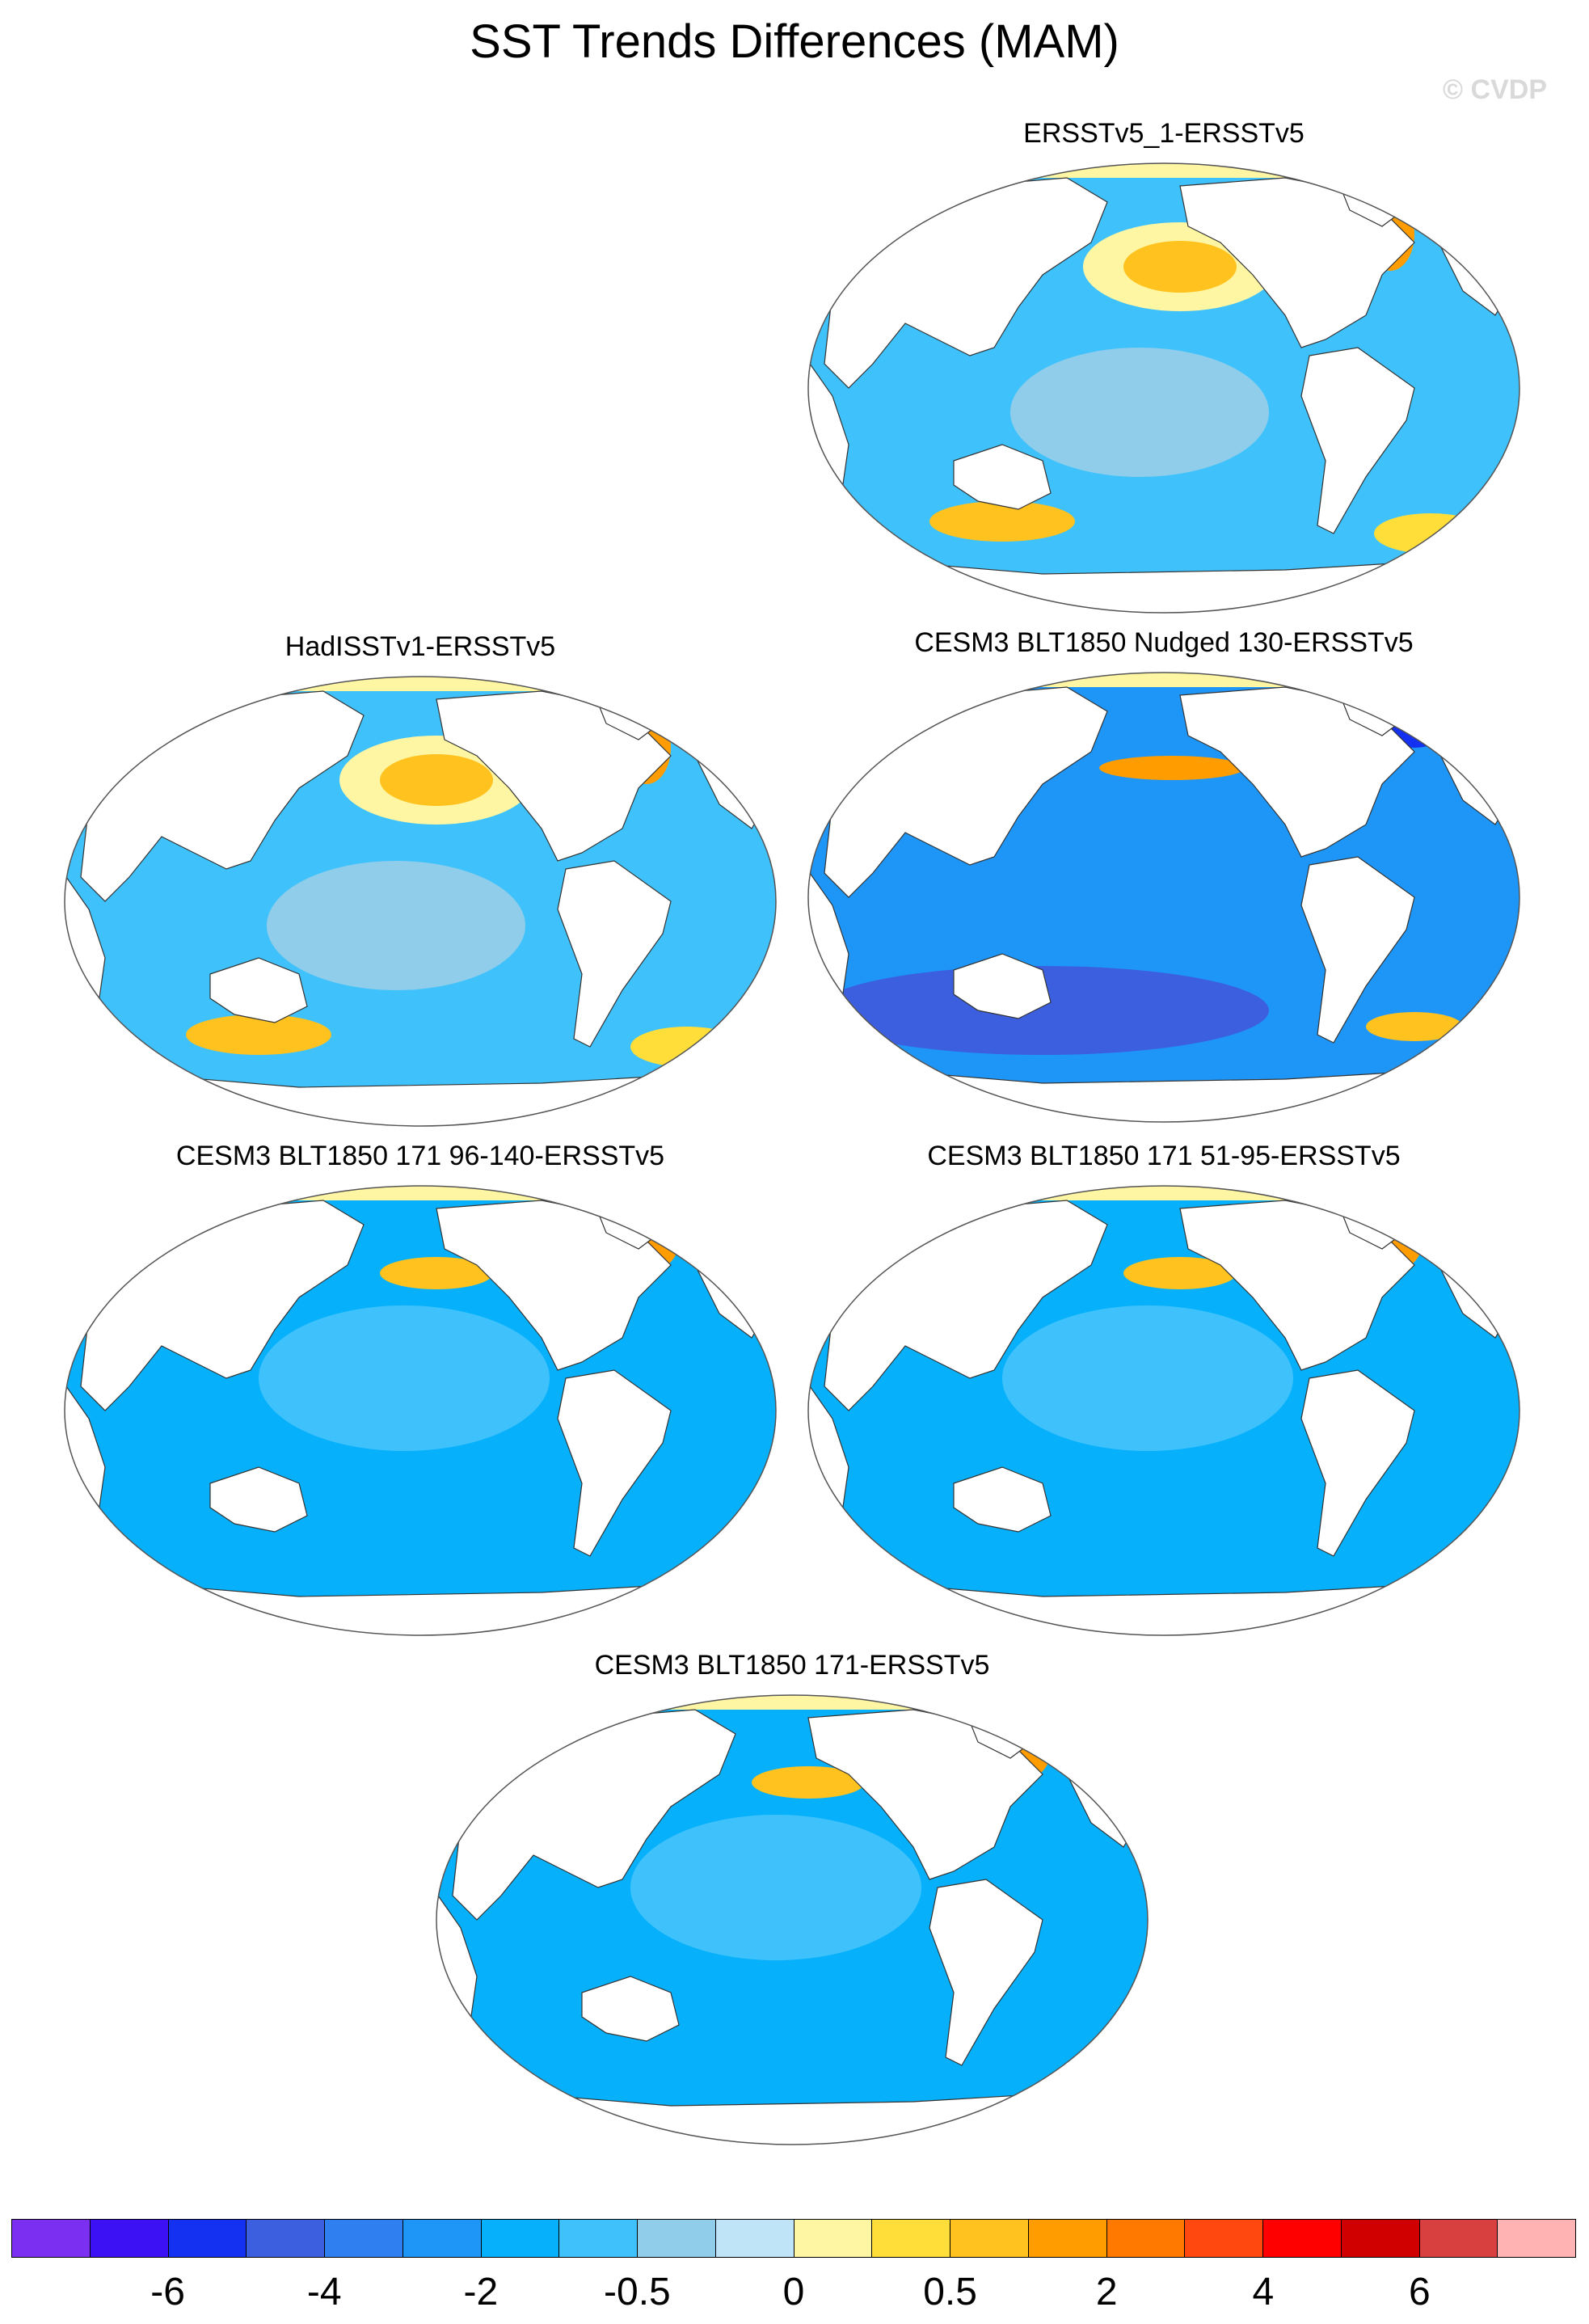 This screenshot has height=2324, width=1589. What do you see at coordinates (1106, 2292) in the screenshot?
I see `colorbar-tick-label: 2` at bounding box center [1106, 2292].